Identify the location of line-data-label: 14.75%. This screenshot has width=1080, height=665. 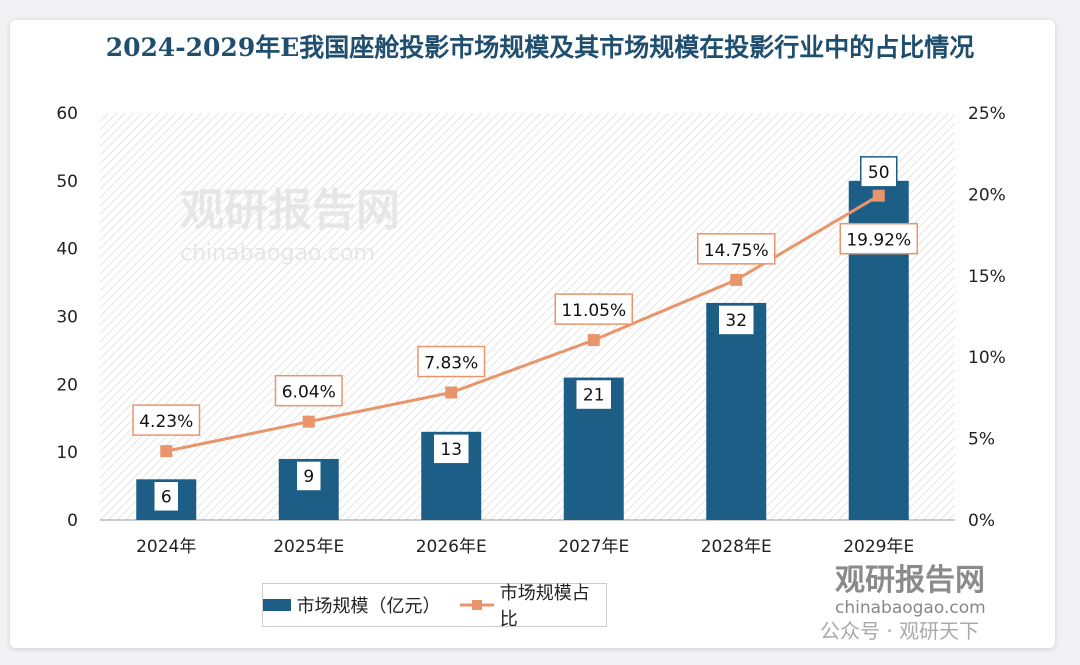
(736, 251).